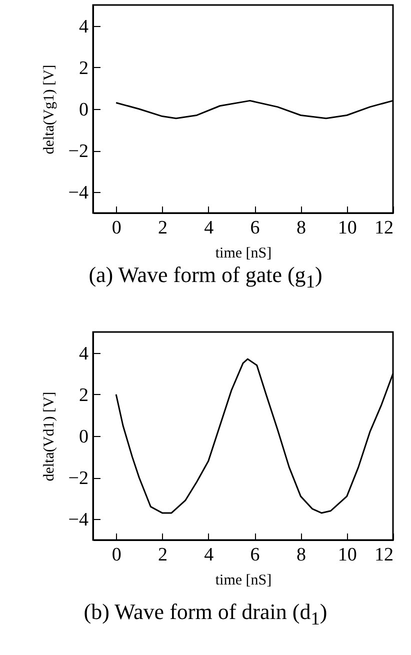 The width and height of the screenshot is (411, 655). What do you see at coordinates (49, 437) in the screenshot?
I see `y-axis-title: delta(Vd1) [V]` at bounding box center [49, 437].